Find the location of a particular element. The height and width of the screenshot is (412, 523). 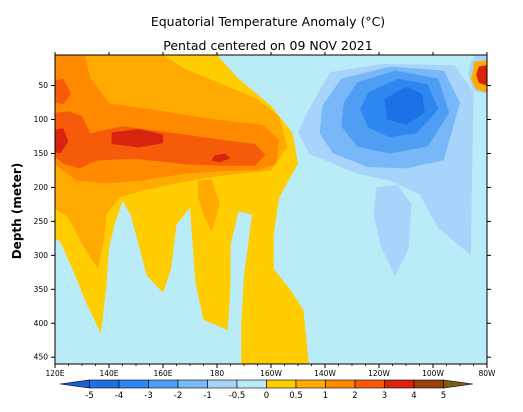

colorbar-tick-label: -5 is located at coordinates (89, 396).